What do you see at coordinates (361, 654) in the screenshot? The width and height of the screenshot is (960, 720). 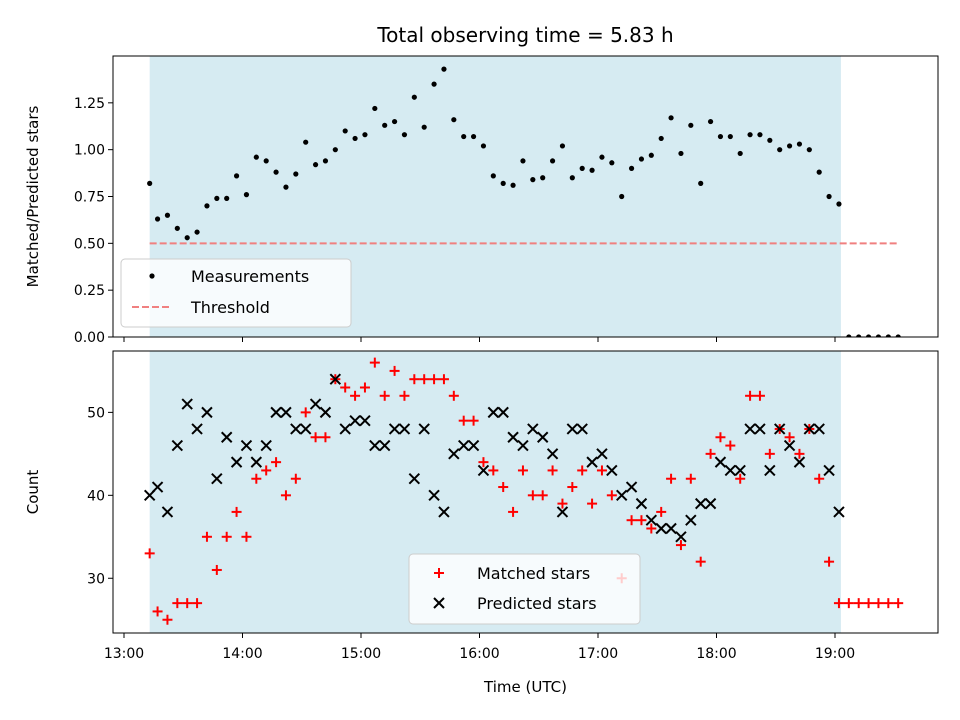 I see `x-tick-label-2: 15:00` at bounding box center [361, 654].